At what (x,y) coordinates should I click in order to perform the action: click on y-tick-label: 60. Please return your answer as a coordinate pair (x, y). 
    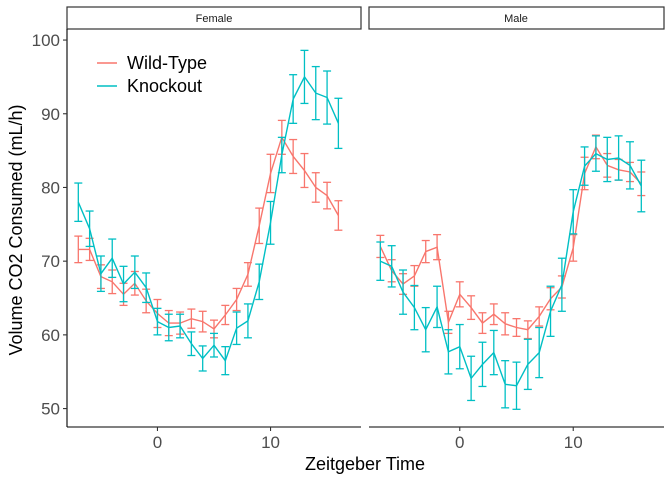
    Looking at the image, I should click on (50, 335).